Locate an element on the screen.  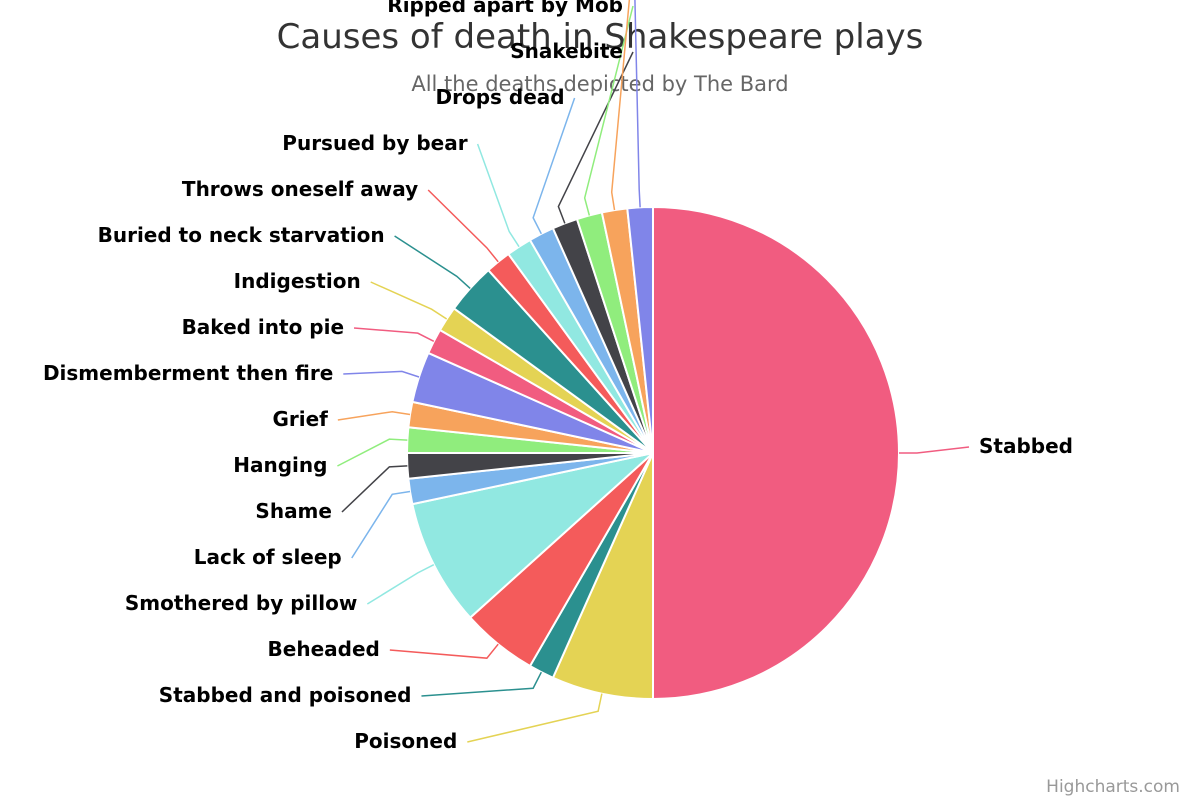
label-baked-into-pie: Baked into pie is located at coordinates (263, 327).